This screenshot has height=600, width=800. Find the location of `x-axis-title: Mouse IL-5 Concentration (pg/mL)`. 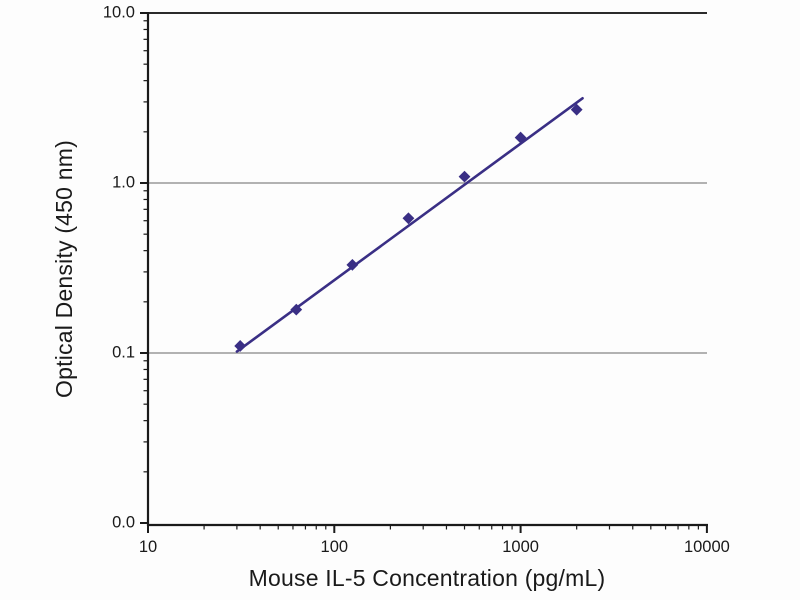

x-axis-title: Mouse IL-5 Concentration (pg/mL) is located at coordinates (427, 578).